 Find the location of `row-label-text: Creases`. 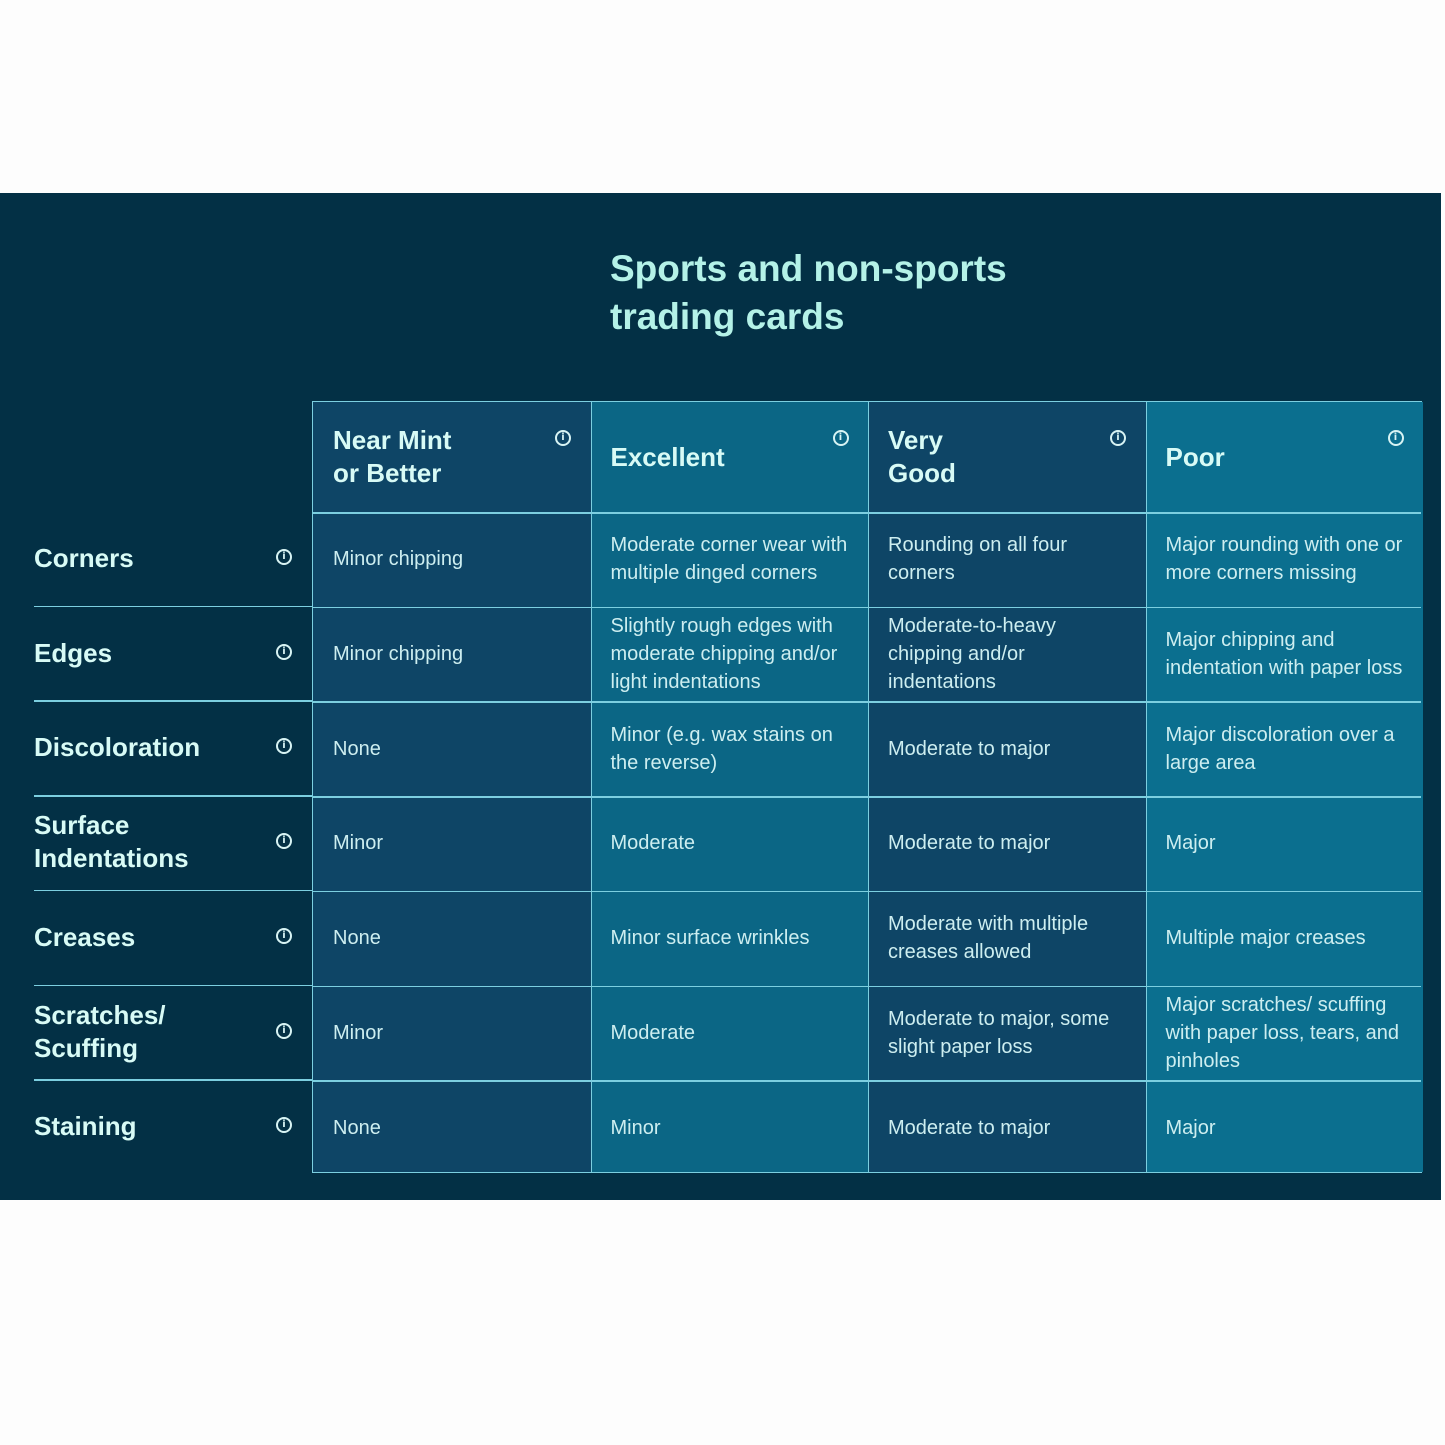

row-label-text: Creases is located at coordinates (85, 936).